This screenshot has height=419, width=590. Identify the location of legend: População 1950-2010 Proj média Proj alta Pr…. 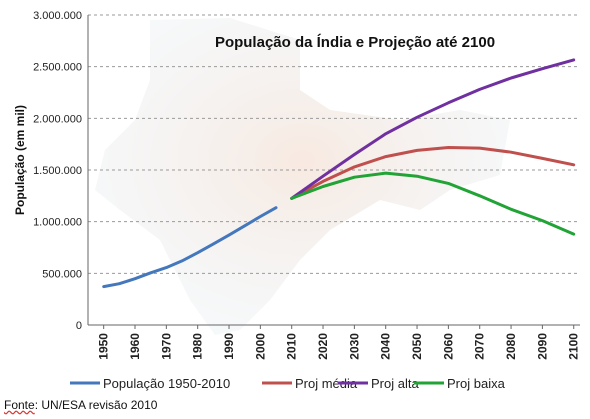
(288, 383).